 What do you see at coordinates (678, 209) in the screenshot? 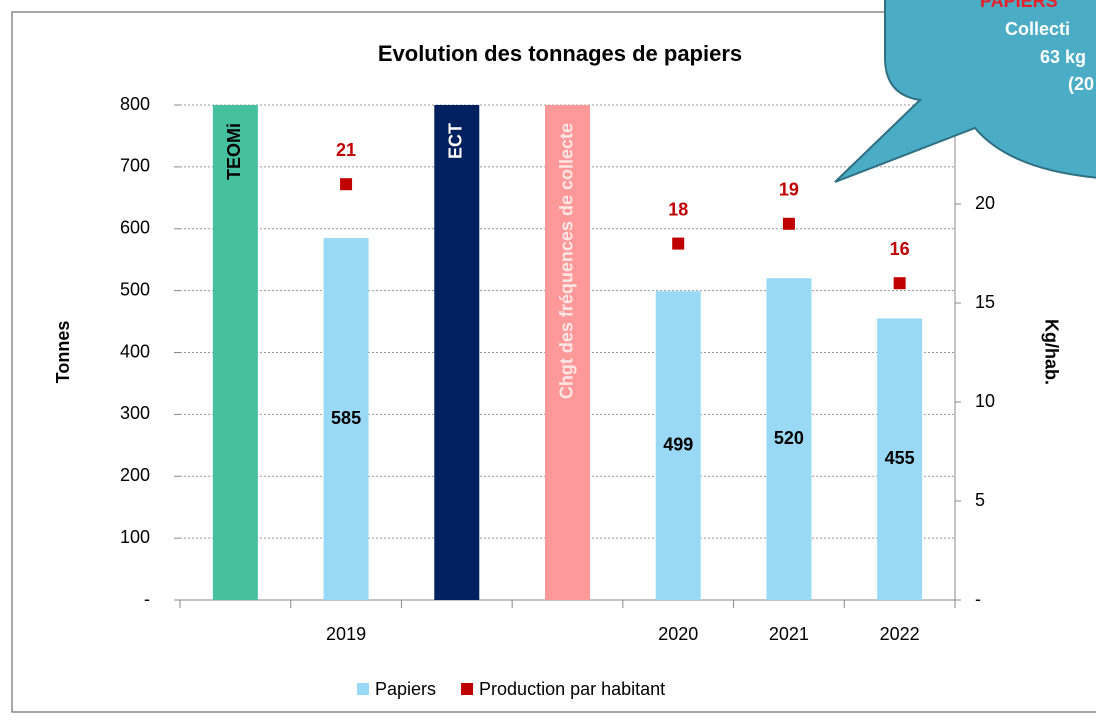
I see `marker-value-label: 18` at bounding box center [678, 209].